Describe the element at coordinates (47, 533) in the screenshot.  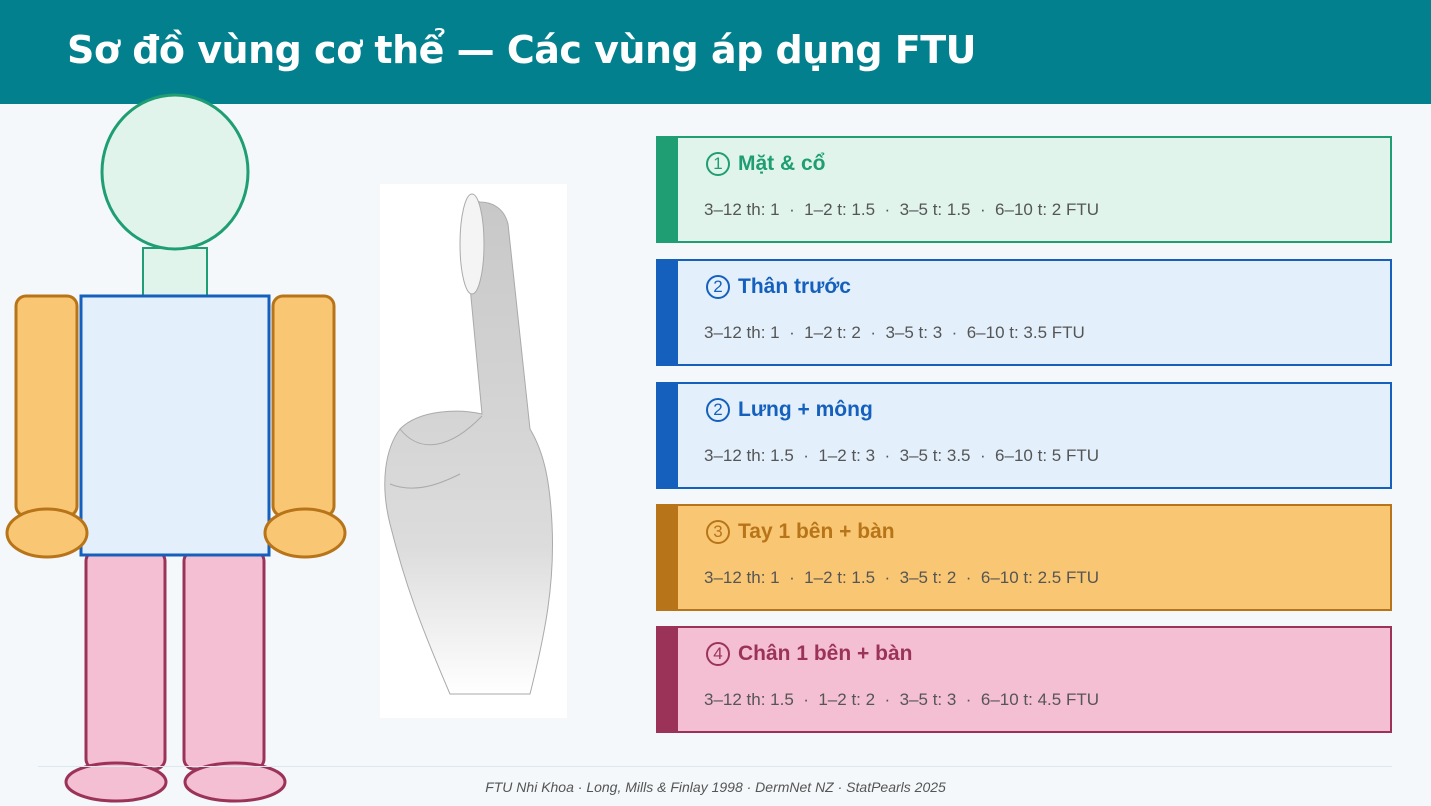
I see `left-hand` at that location.